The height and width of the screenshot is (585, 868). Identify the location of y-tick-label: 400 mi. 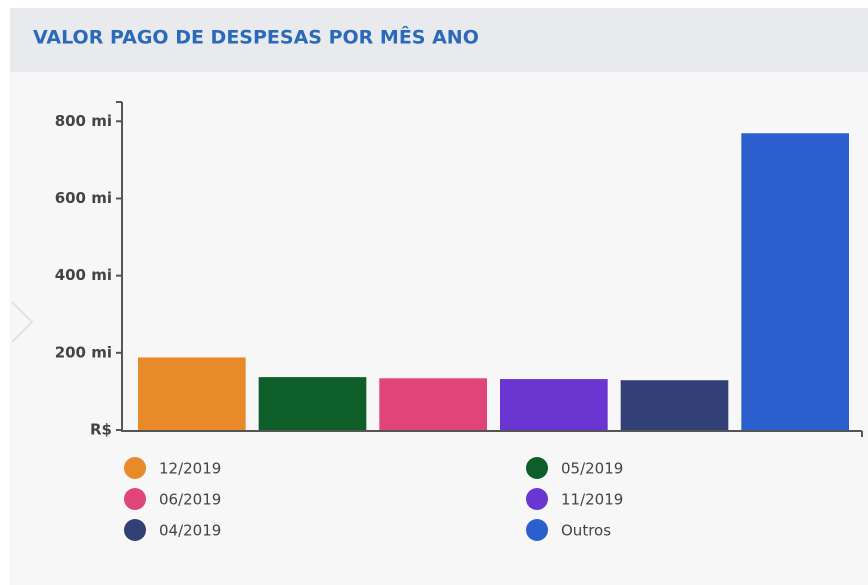
(83, 275).